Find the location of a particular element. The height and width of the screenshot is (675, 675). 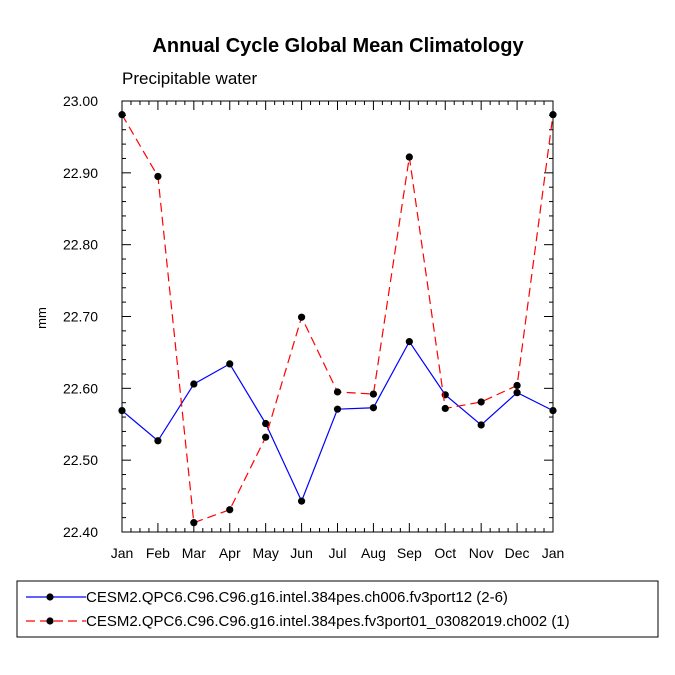

x-tick-label: Apr is located at coordinates (230, 553).